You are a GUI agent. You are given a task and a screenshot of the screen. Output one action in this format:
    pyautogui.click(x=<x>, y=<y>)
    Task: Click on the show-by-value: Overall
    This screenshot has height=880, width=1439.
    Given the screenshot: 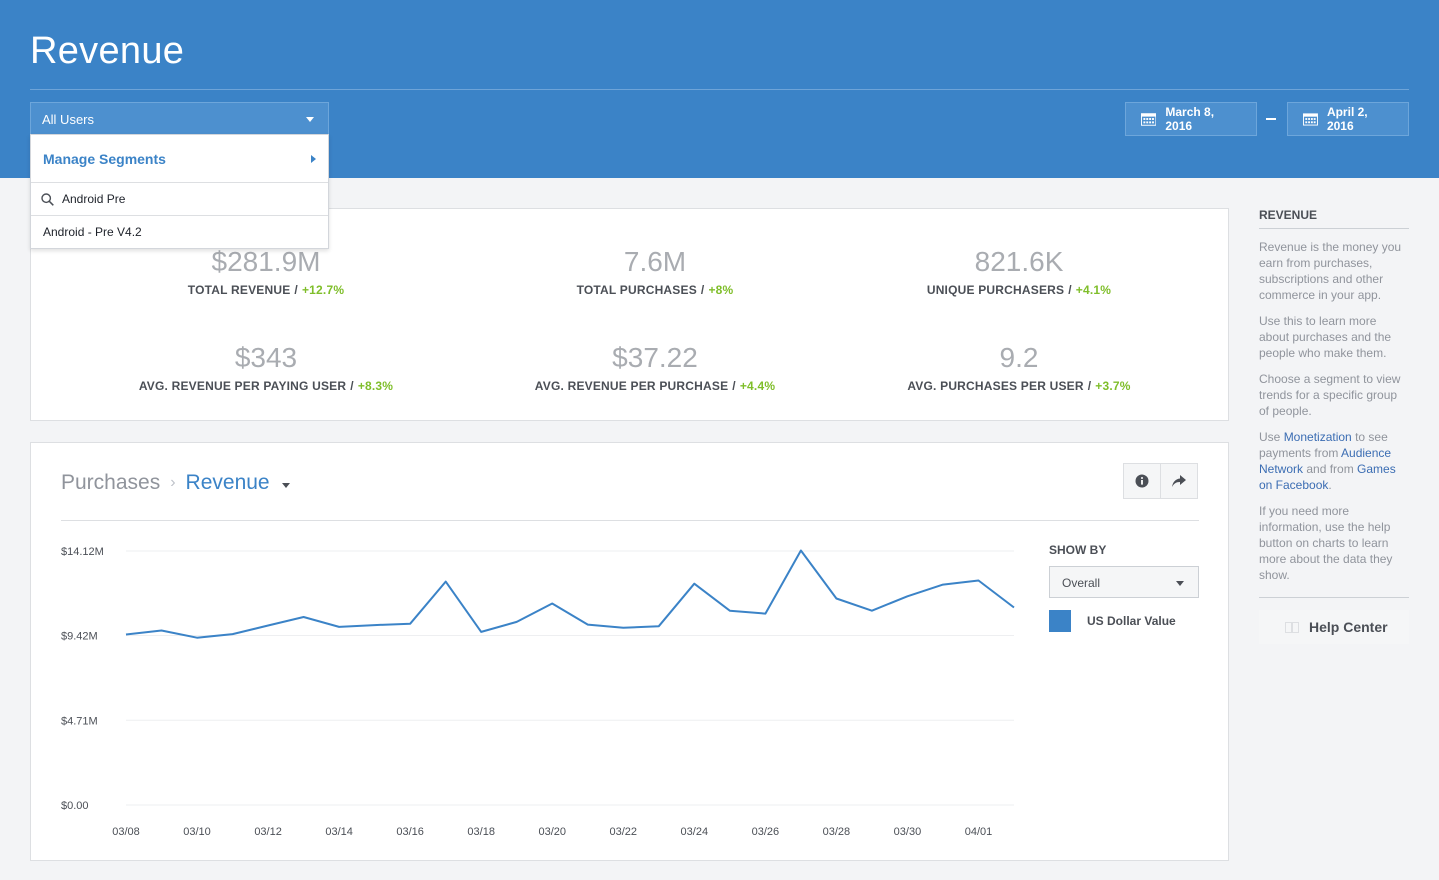 What is the action you would take?
    pyautogui.click(x=1081, y=583)
    